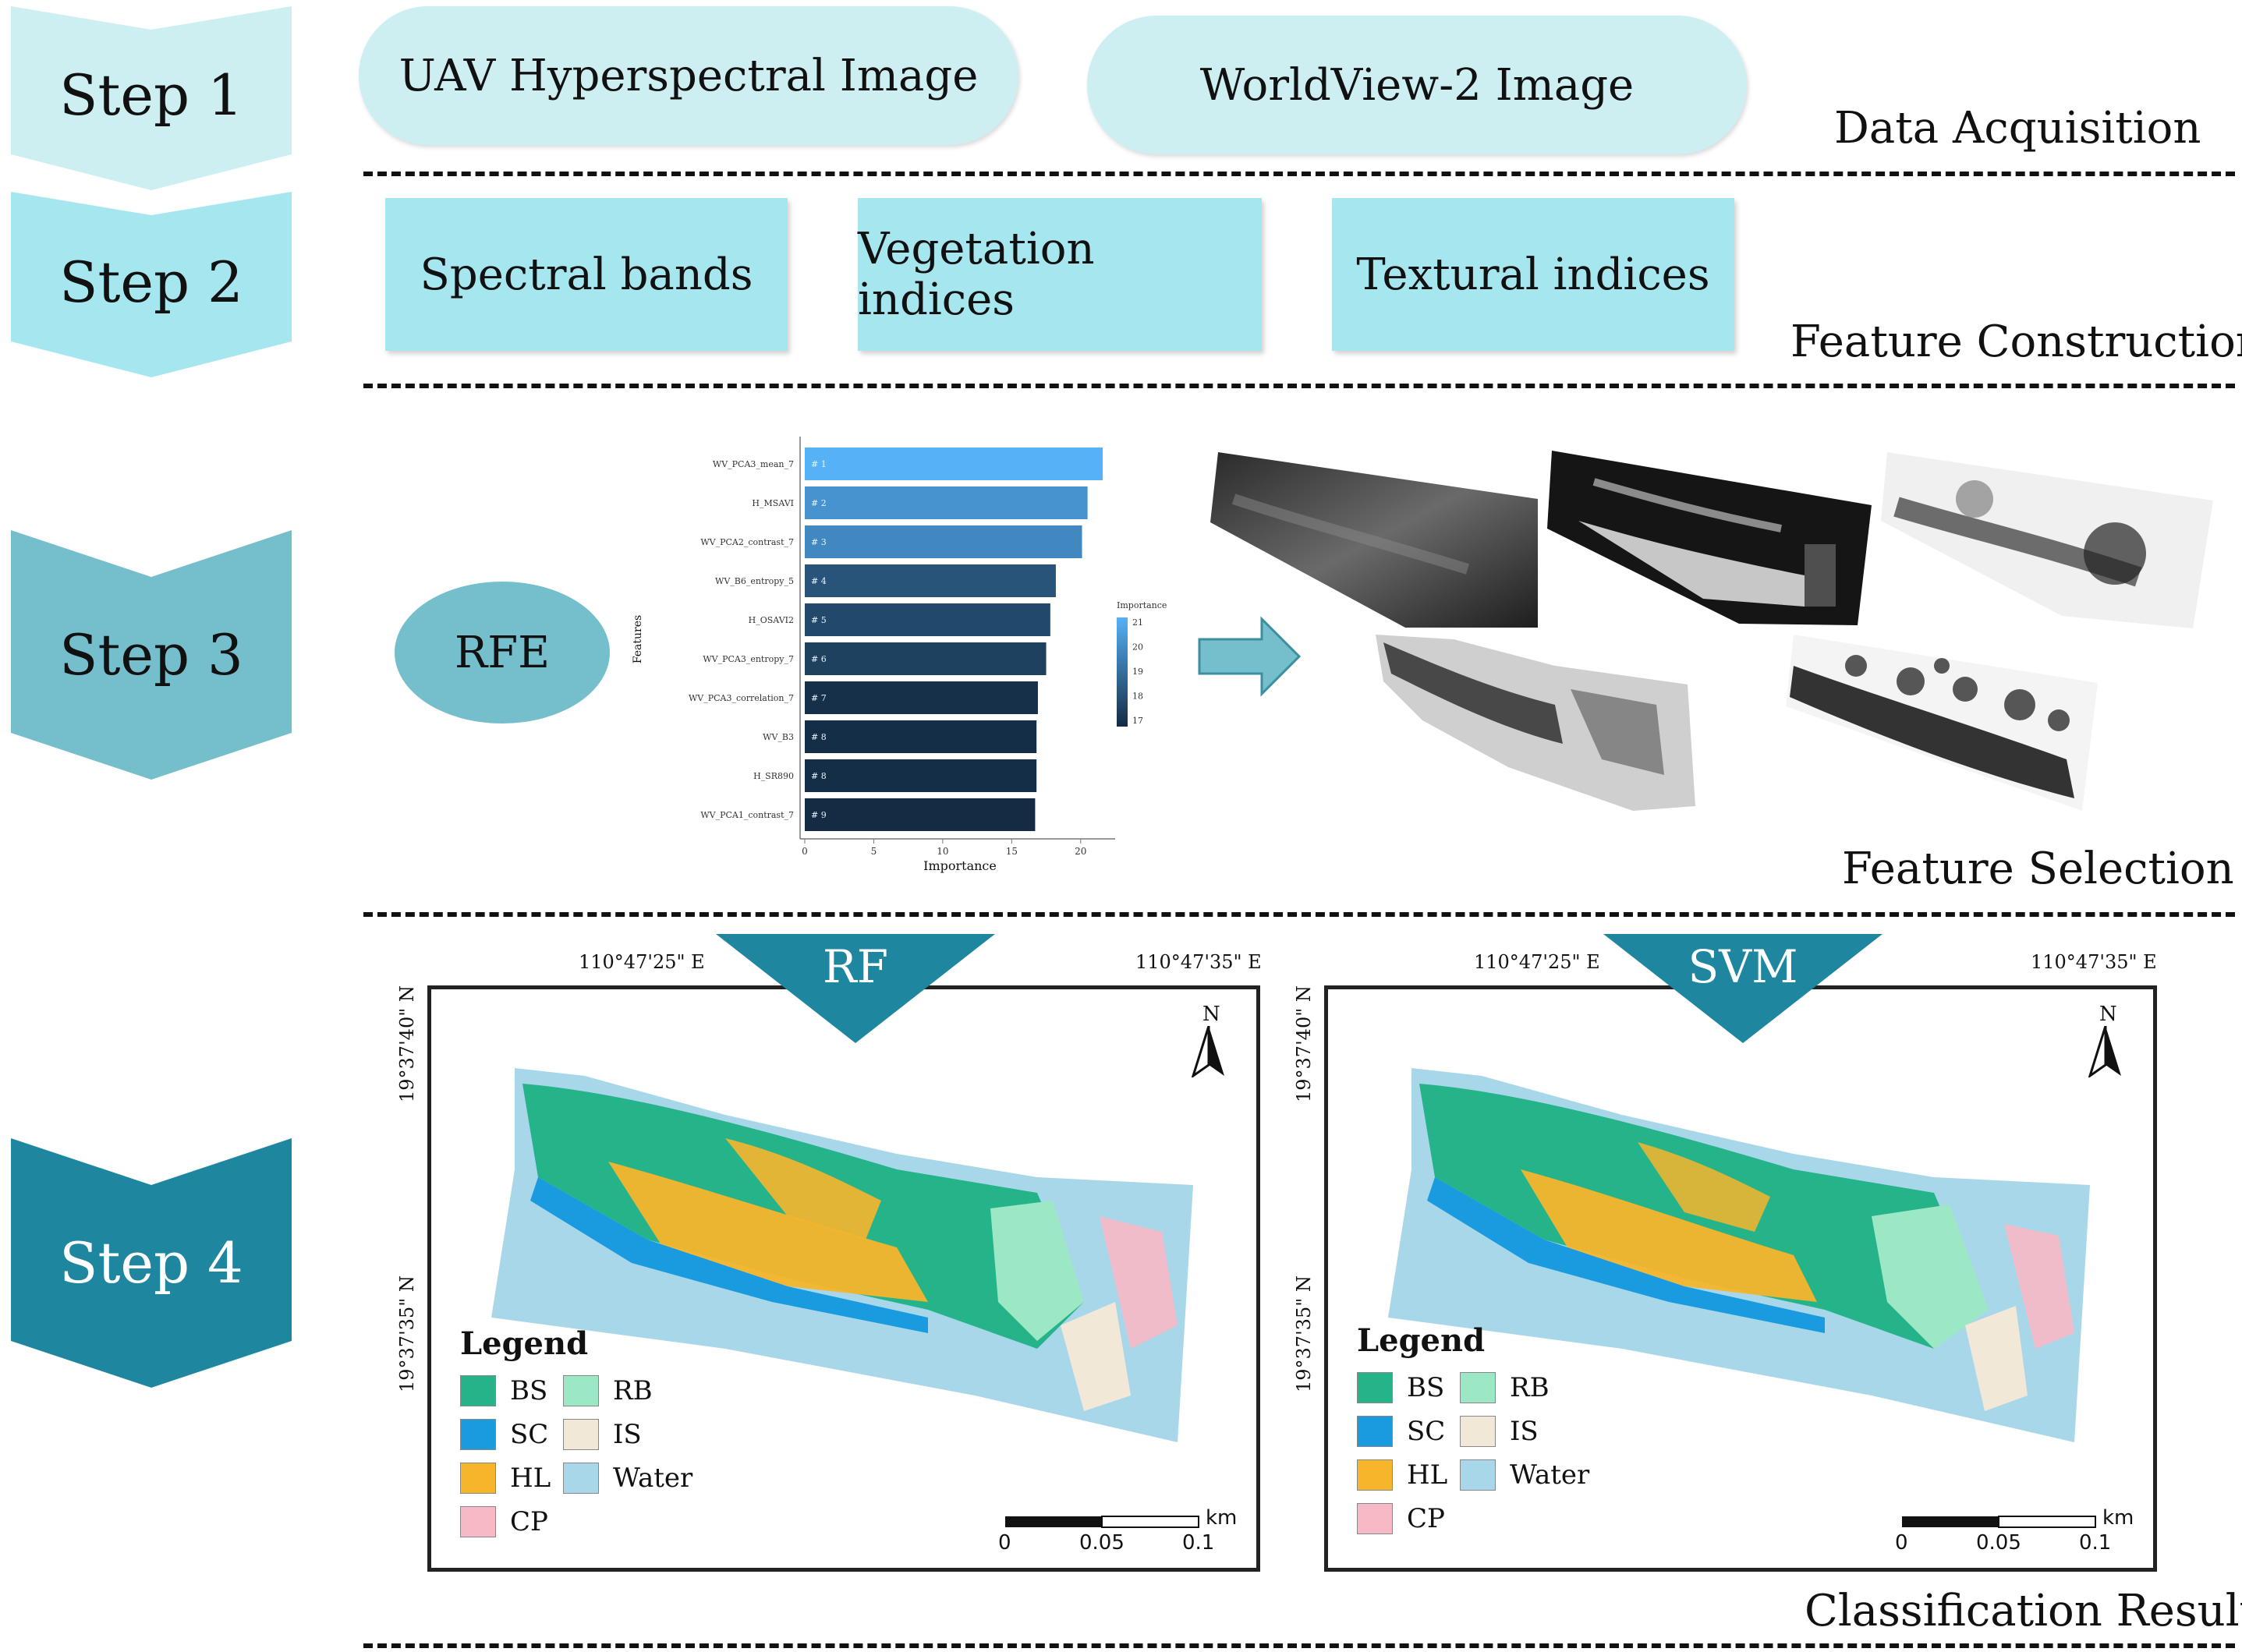 This screenshot has width=2242, height=1652. I want to click on rf-lon-label-2: 110°47'35" E, so click(1198, 962).